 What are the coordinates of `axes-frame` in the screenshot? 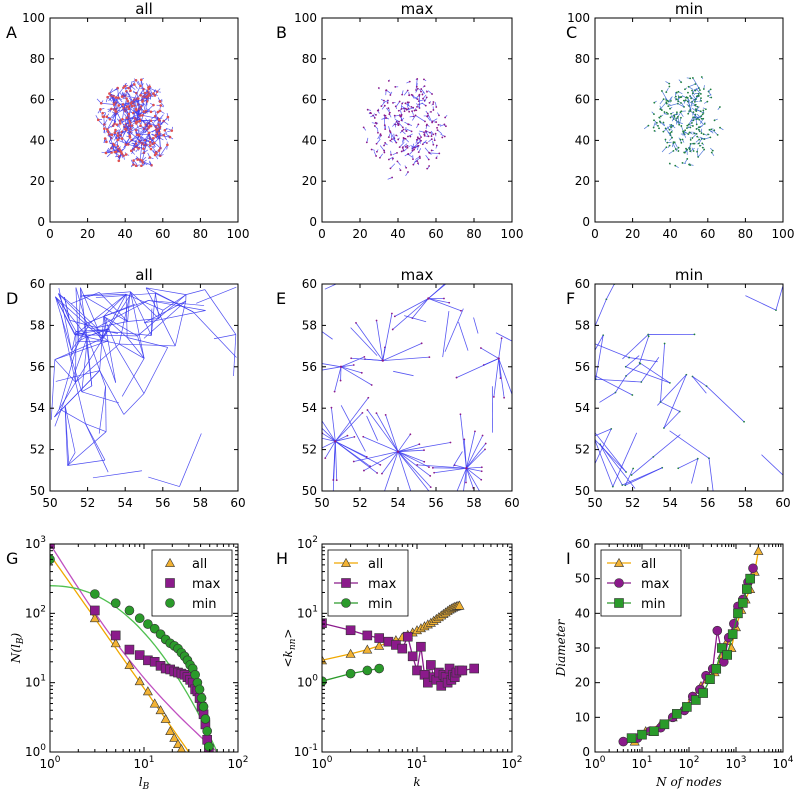 It's located at (417, 120).